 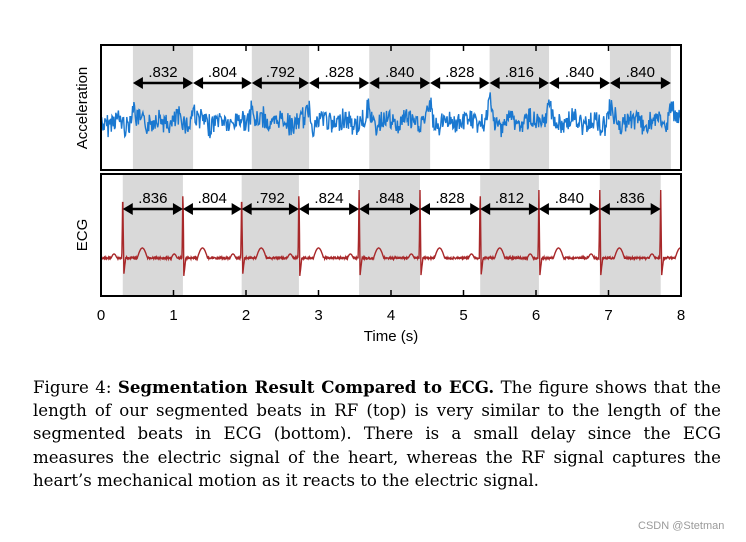 I want to click on beat-length-label: .832, so click(x=162, y=72).